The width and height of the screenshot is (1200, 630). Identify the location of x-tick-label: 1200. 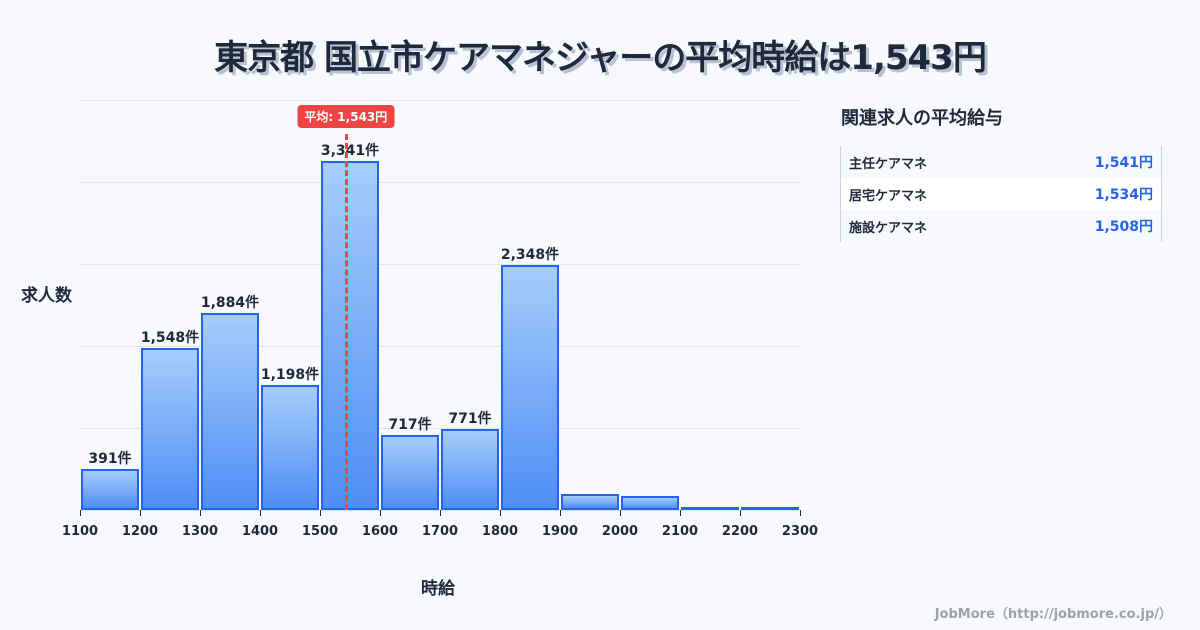
(140, 531).